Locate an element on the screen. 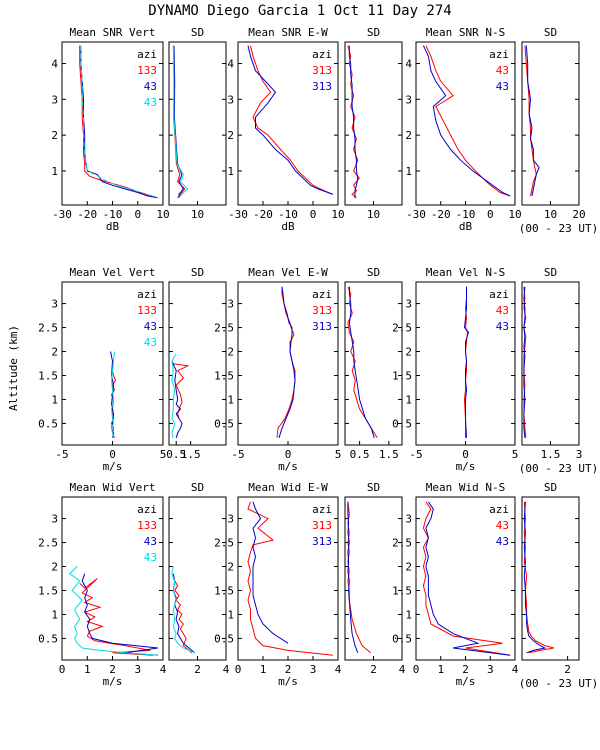  panel-title: Mean SNR Vert is located at coordinates (112, 32).